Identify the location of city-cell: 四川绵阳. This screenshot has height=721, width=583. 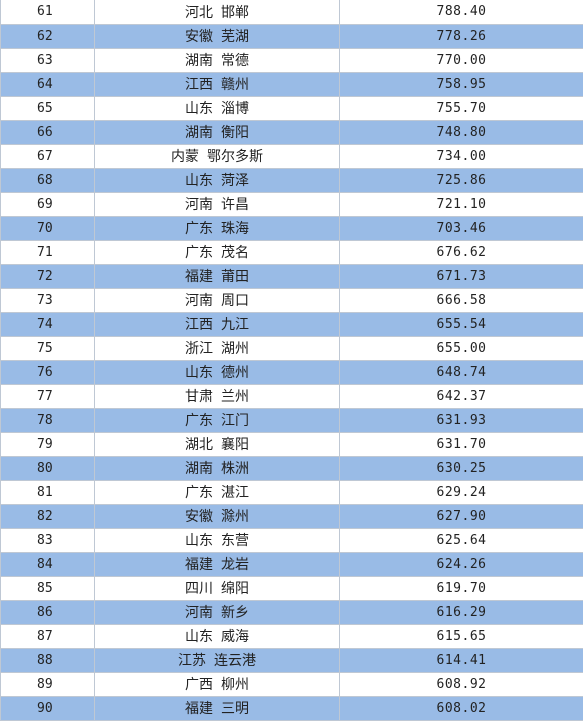
(217, 588).